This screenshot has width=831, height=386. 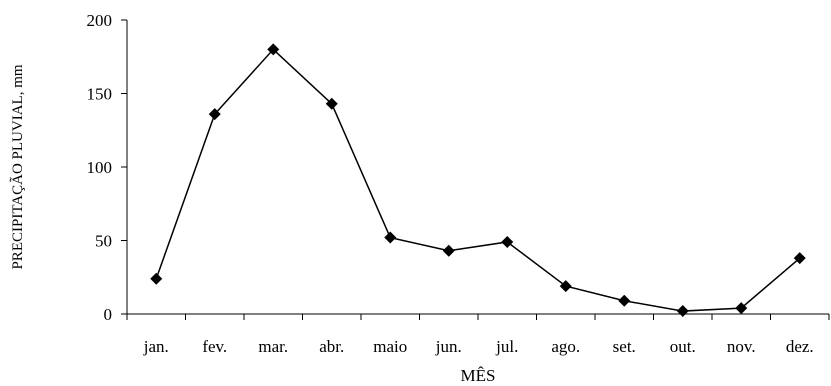 I want to click on y-axis-title: PRECIPITAÇÃO PLUVIAL, mm, so click(x=18, y=166).